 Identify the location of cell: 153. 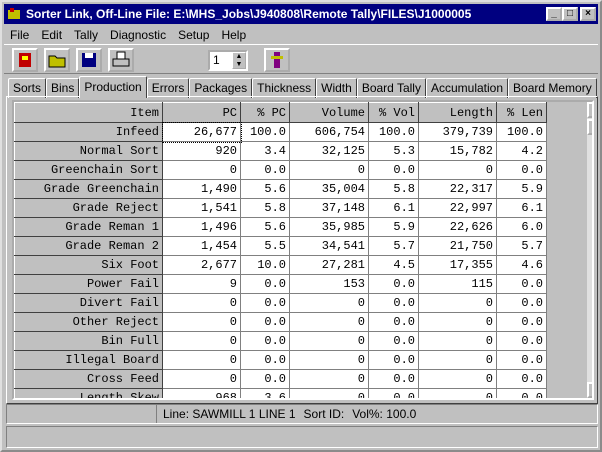
(329, 284).